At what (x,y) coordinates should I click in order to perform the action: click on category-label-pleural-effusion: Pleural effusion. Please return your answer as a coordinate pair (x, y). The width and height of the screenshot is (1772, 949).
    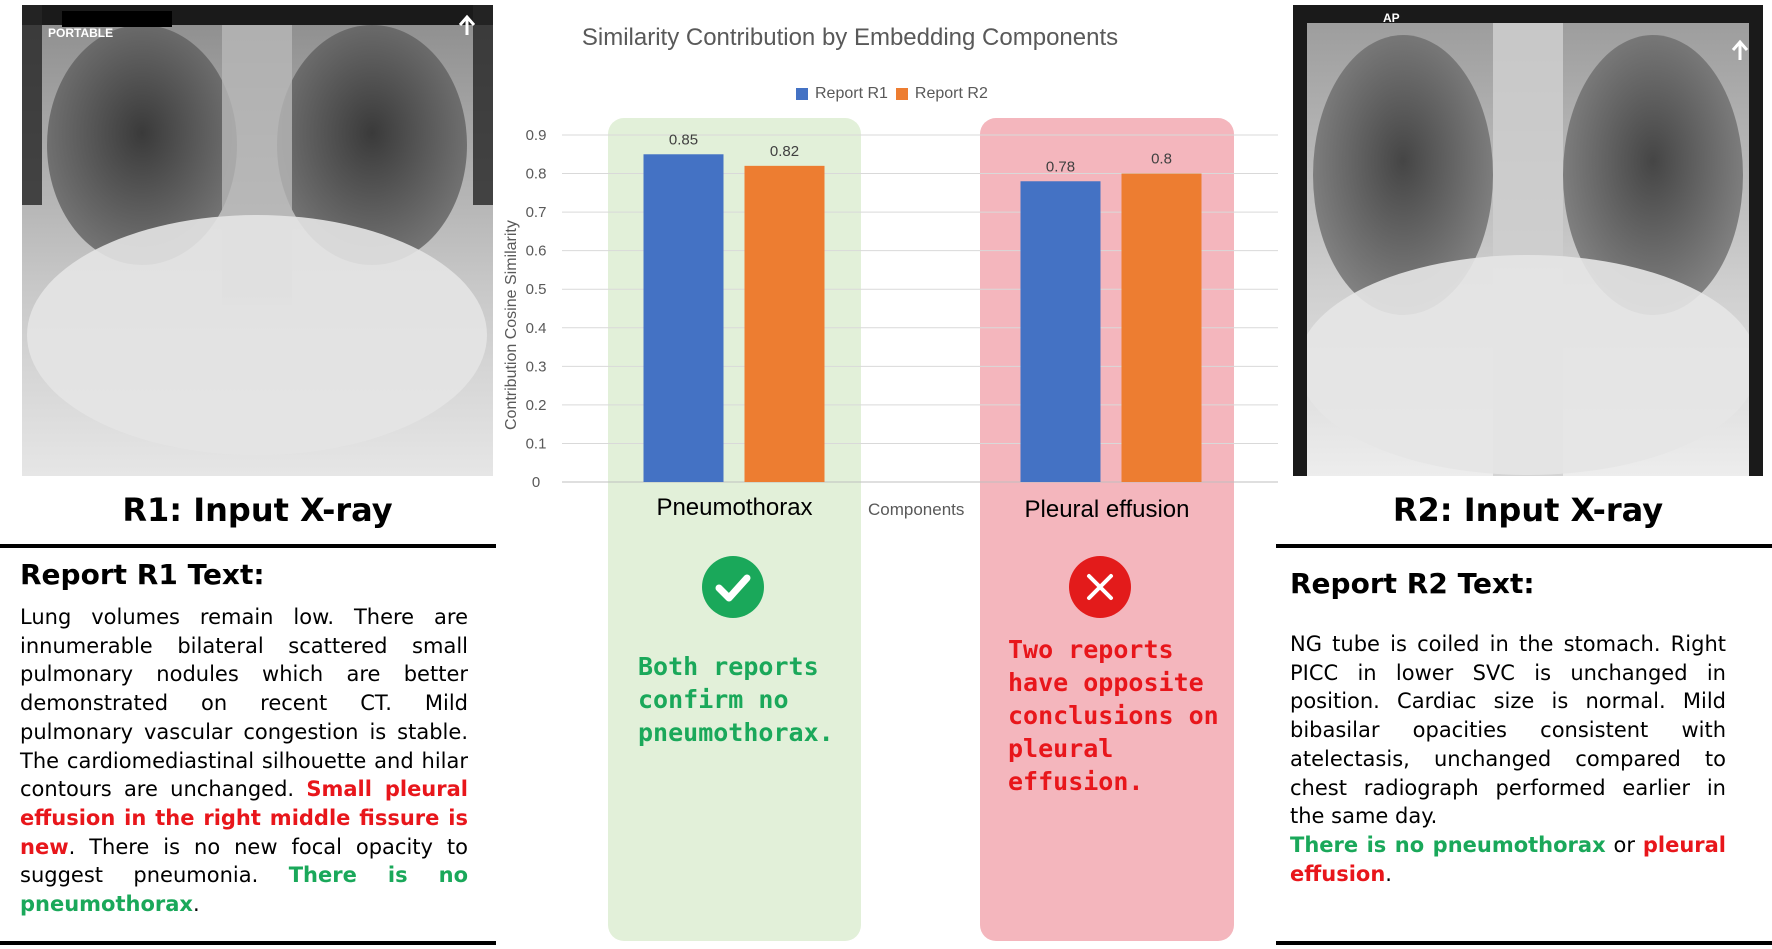
    Looking at the image, I should click on (1107, 509).